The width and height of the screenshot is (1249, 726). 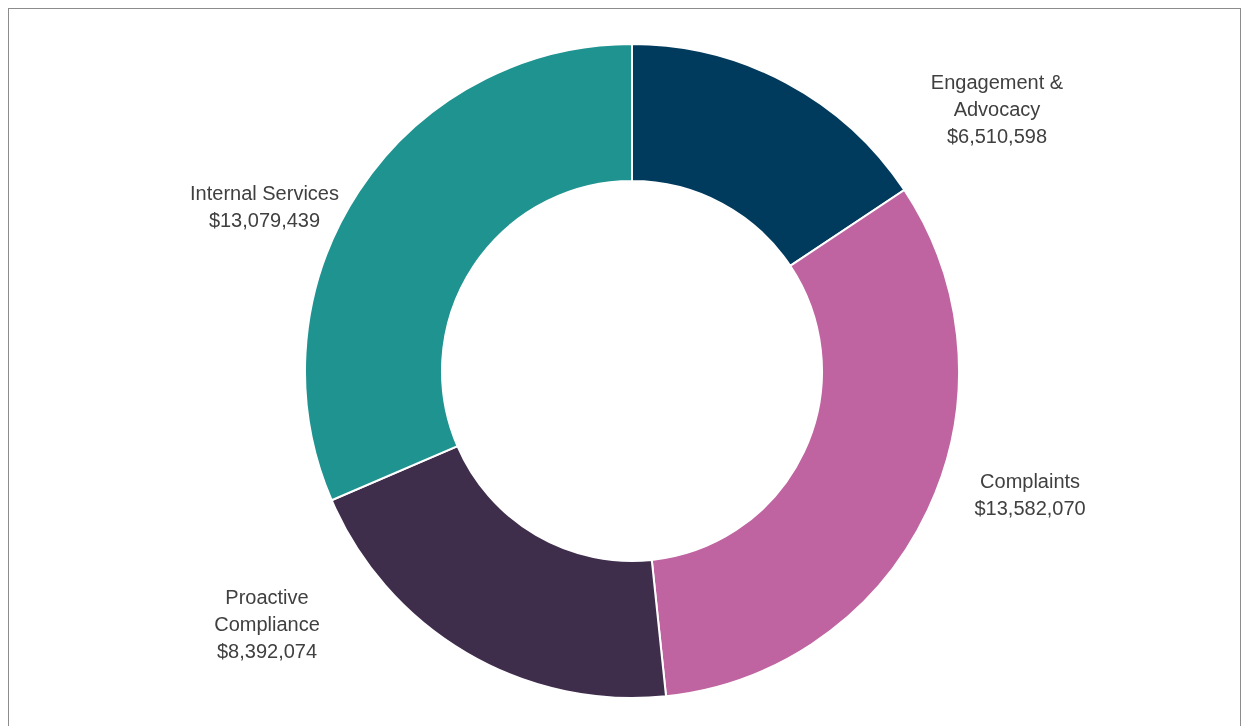 What do you see at coordinates (997, 96) in the screenshot?
I see `slice-label: Engagement & Advocacy` at bounding box center [997, 96].